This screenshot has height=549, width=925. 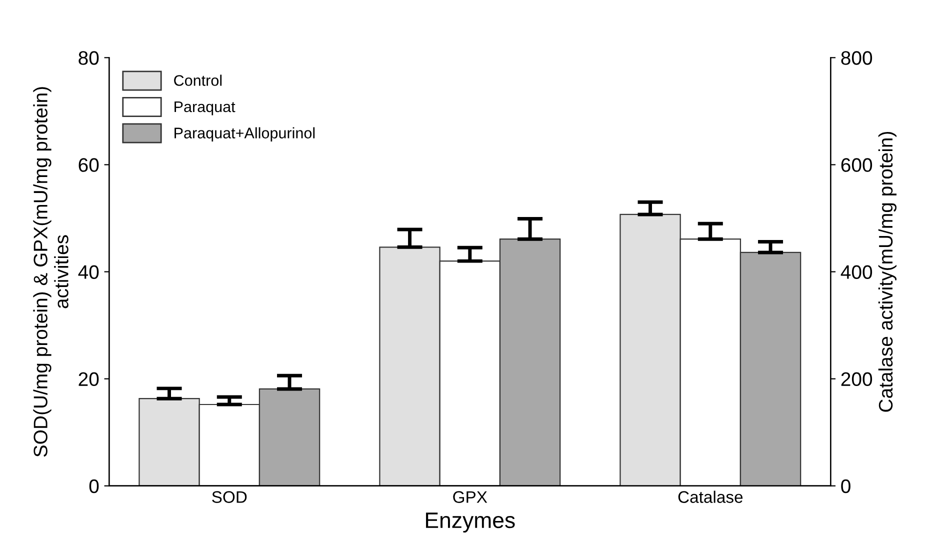 What do you see at coordinates (88, 379) in the screenshot?
I see `y-tick-label: 20` at bounding box center [88, 379].